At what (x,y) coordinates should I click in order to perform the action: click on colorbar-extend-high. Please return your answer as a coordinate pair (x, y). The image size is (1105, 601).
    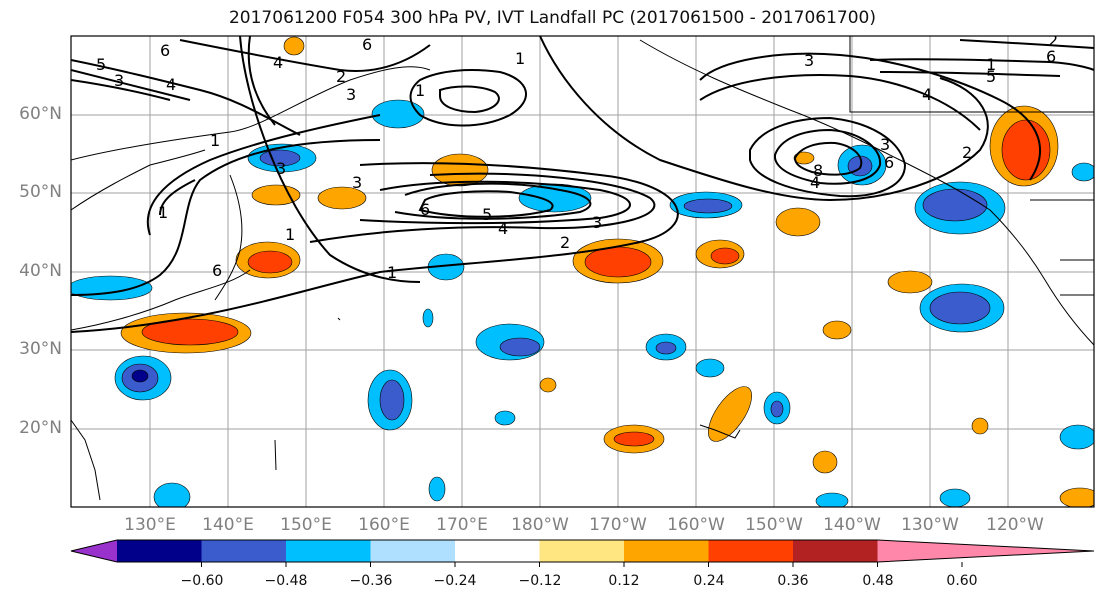
    Looking at the image, I should click on (985, 551).